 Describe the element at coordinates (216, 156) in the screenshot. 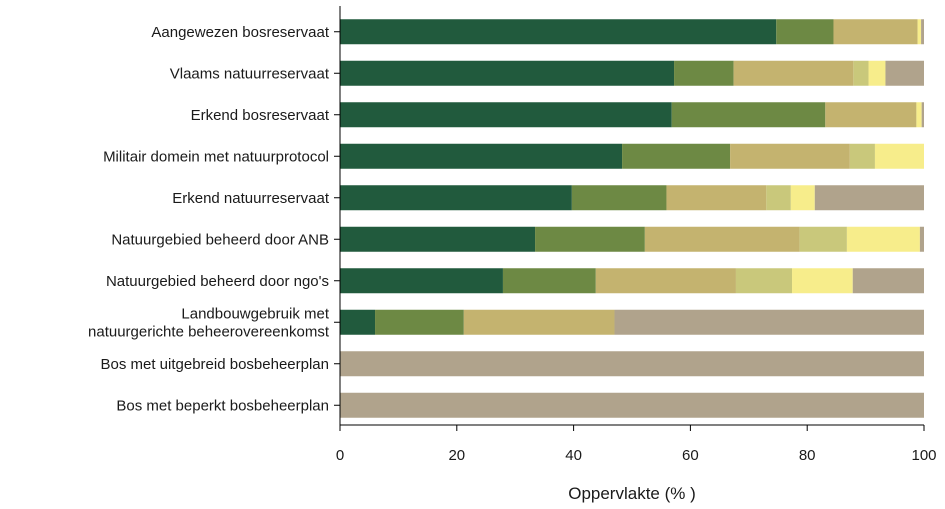

I see `category-label: Militair domein met natuurprotocol` at that location.